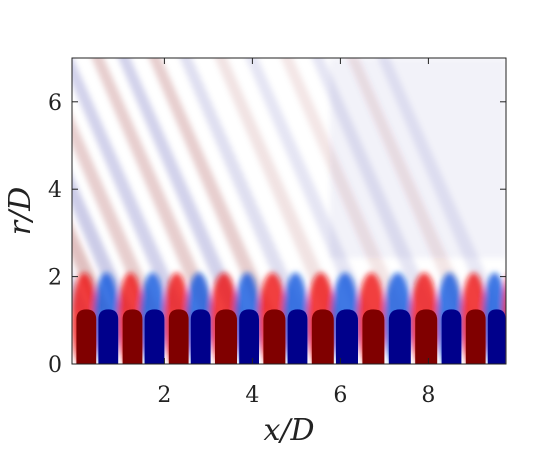 The width and height of the screenshot is (560, 450). What do you see at coordinates (55, 278) in the screenshot?
I see `y-tick-label: 2` at bounding box center [55, 278].